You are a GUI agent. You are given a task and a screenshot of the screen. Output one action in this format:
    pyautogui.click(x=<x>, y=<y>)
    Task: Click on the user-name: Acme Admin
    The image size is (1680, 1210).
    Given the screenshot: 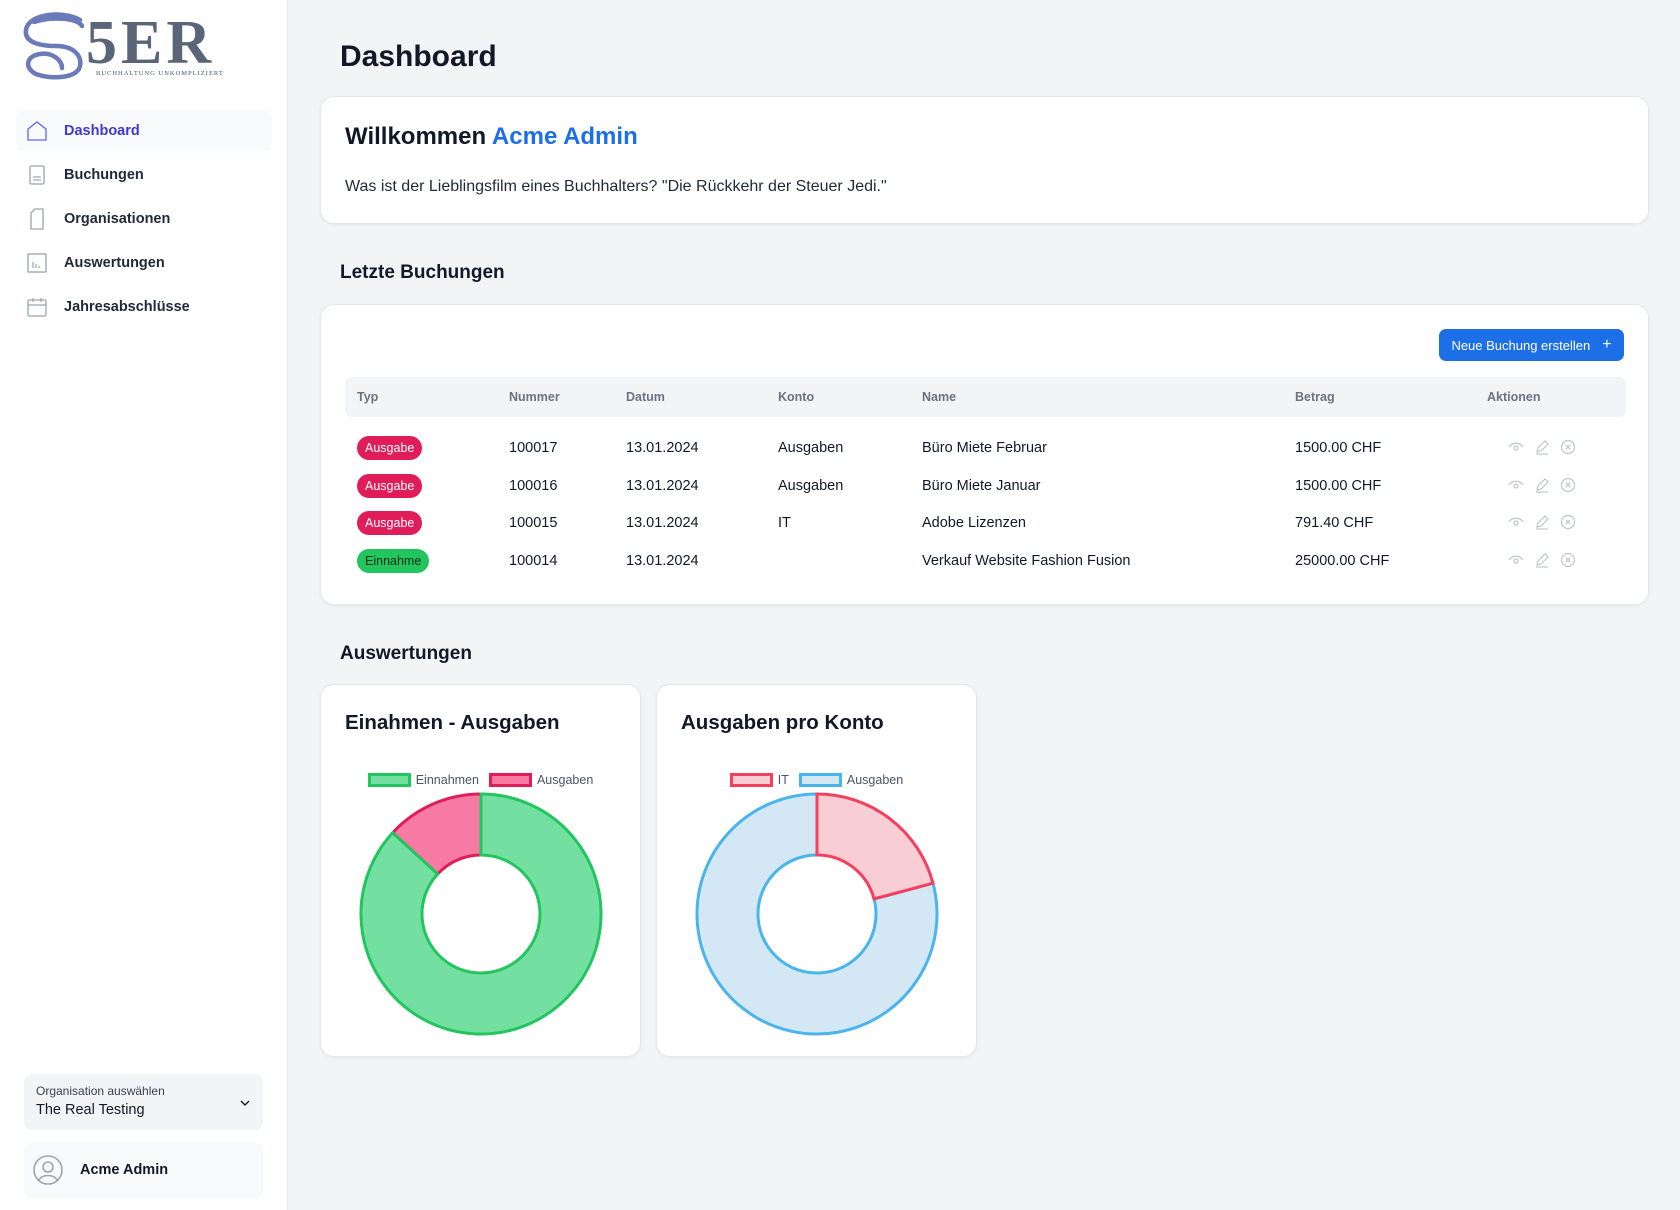 What is the action you would take?
    pyautogui.click(x=124, y=1170)
    